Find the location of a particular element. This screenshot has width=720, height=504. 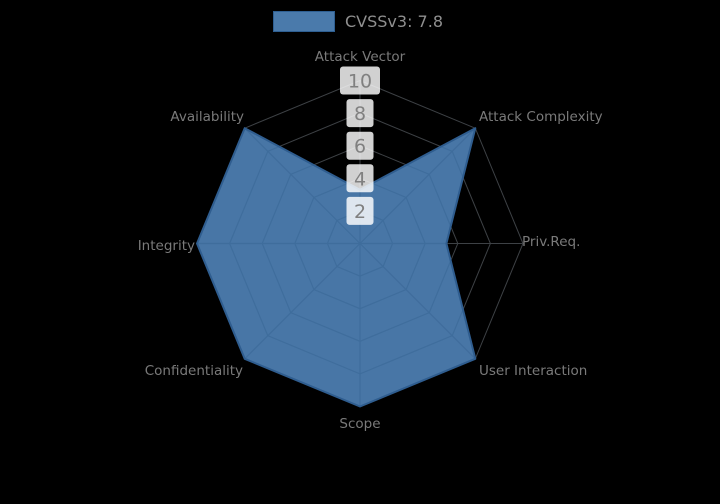

radial-tick-labels: 2 4 6 8 10 is located at coordinates (360, 145).